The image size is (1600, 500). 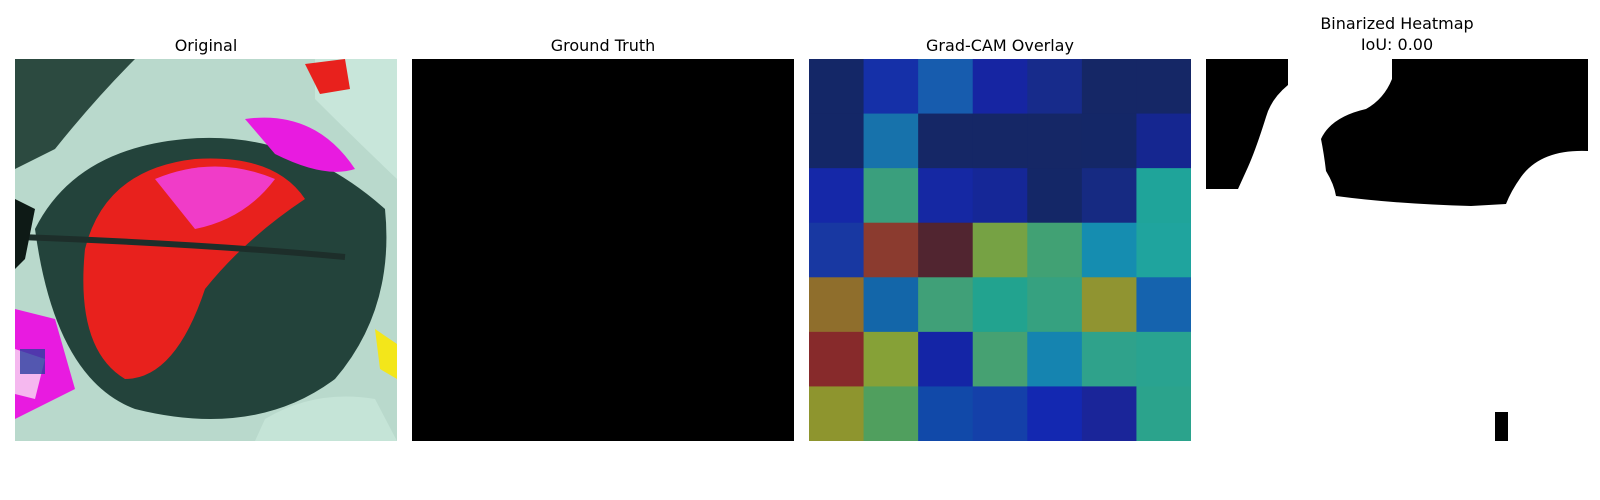 I want to click on gradcam-overlay-title: Grad-CAM Overlay, so click(x=1000, y=45).